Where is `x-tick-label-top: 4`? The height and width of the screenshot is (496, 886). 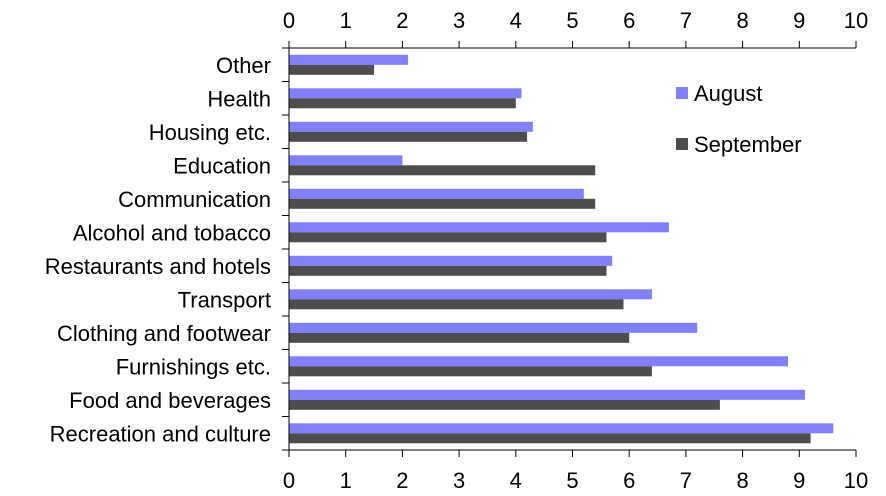 x-tick-label-top: 4 is located at coordinates (516, 20).